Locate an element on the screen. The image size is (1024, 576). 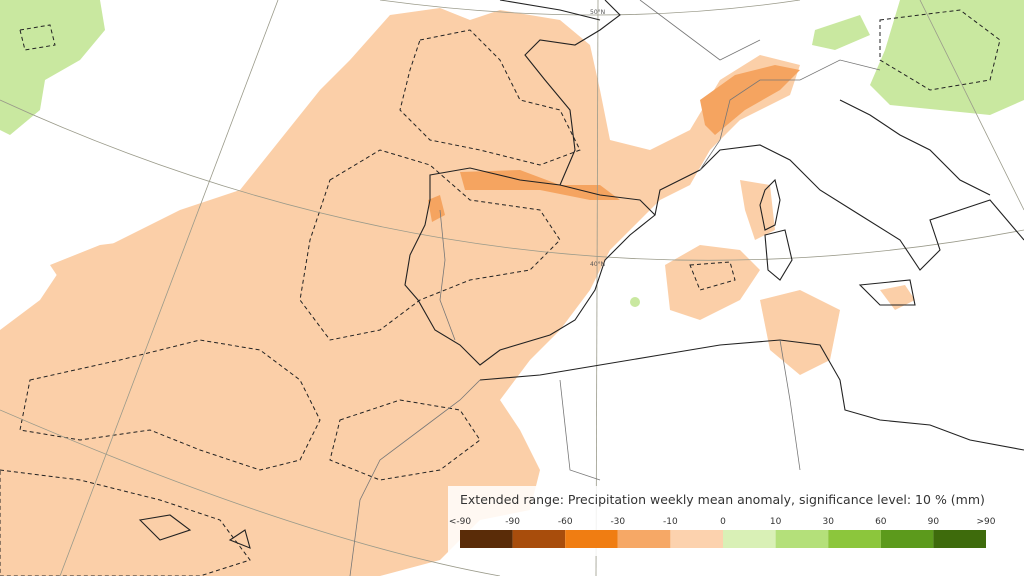
legend: <-90 -90 -60 -30 -10 0 10 30 60 90 >90 is located at coordinates (722, 532).